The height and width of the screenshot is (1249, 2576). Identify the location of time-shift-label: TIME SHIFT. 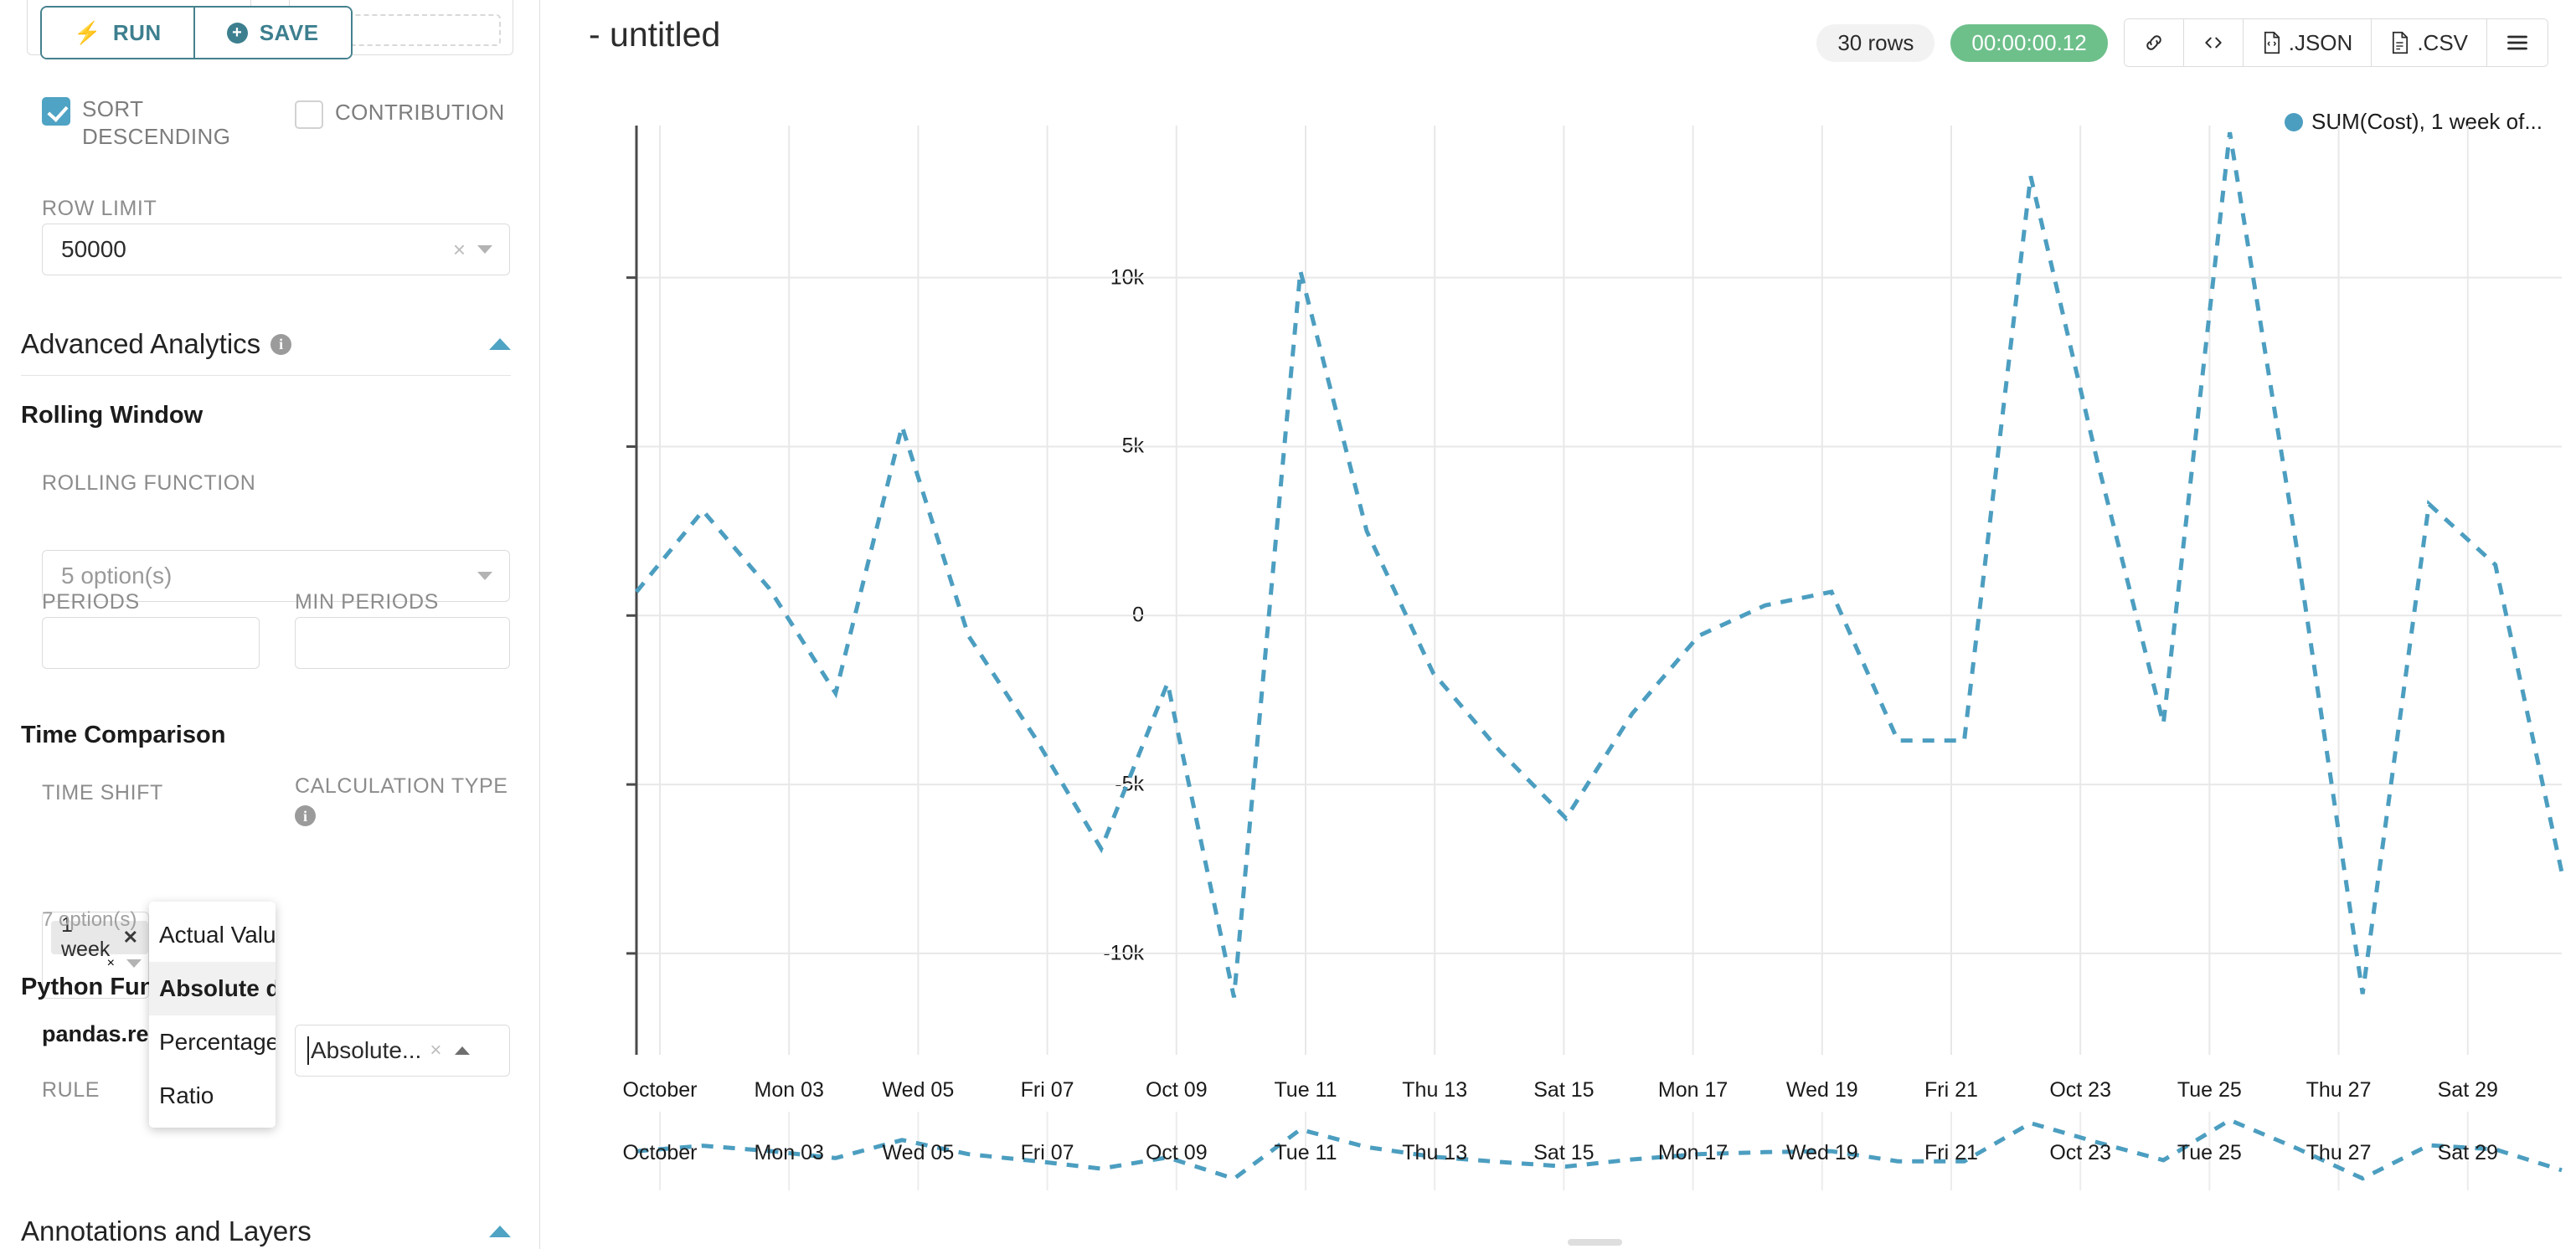
(102, 792).